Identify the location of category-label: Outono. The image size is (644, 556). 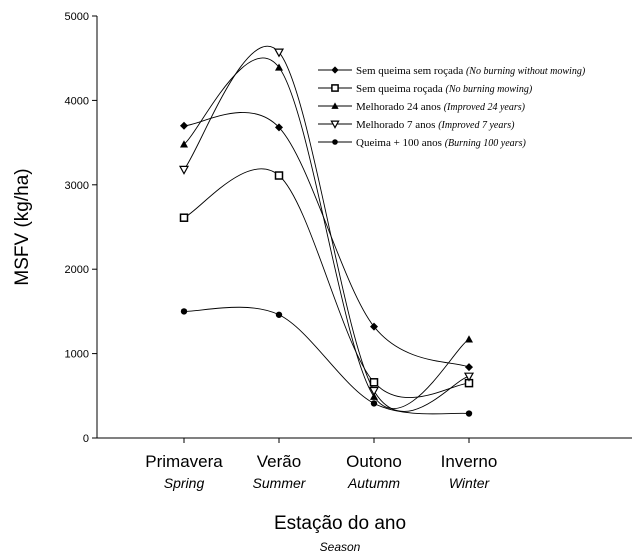
(374, 461).